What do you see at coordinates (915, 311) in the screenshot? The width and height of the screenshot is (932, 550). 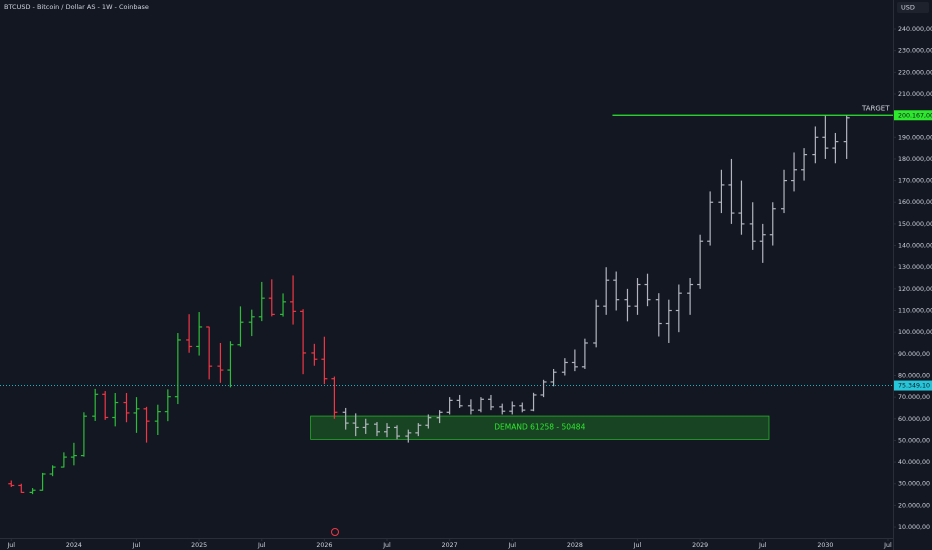 I see `y-tick-label: 110.000,00` at bounding box center [915, 311].